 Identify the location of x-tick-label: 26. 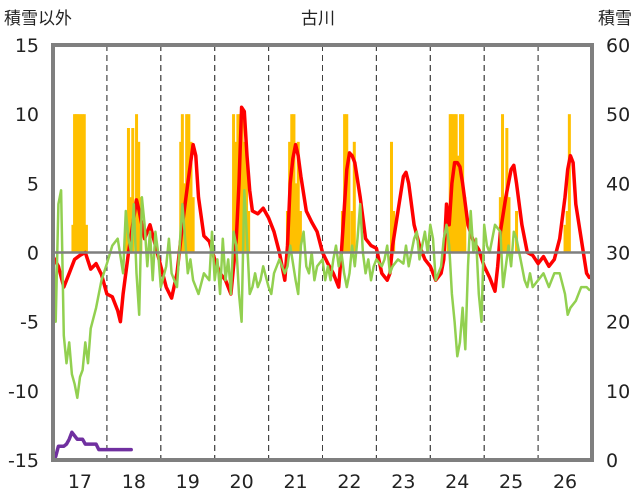
(565, 482).